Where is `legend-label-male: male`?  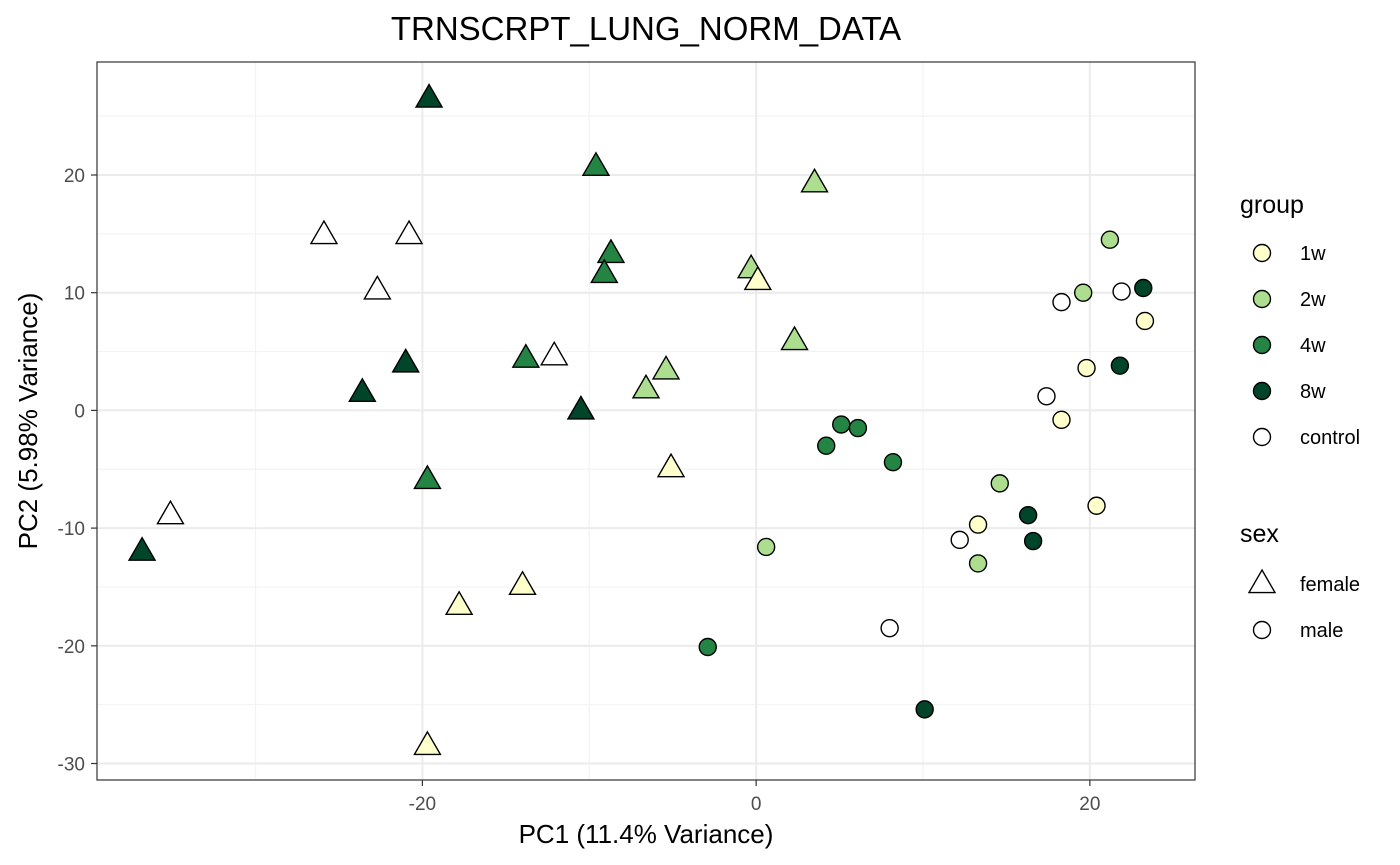
legend-label-male: male is located at coordinates (1321, 631).